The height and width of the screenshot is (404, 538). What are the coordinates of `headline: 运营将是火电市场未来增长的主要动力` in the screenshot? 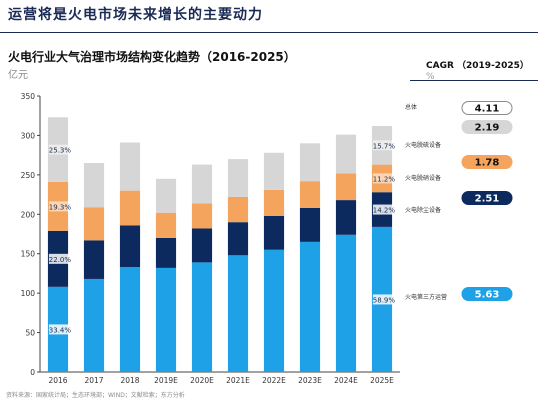 It's located at (135, 15).